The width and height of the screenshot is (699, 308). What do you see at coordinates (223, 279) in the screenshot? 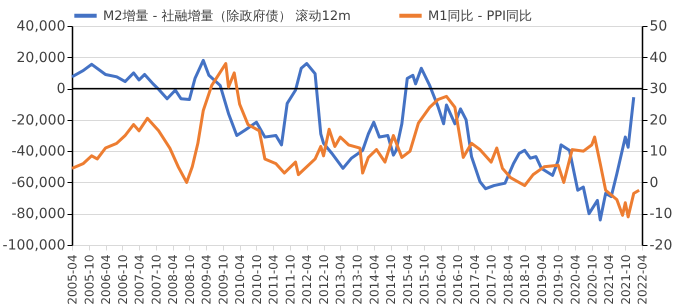
I see `x-tick-label: 2009-10` at bounding box center [223, 279].